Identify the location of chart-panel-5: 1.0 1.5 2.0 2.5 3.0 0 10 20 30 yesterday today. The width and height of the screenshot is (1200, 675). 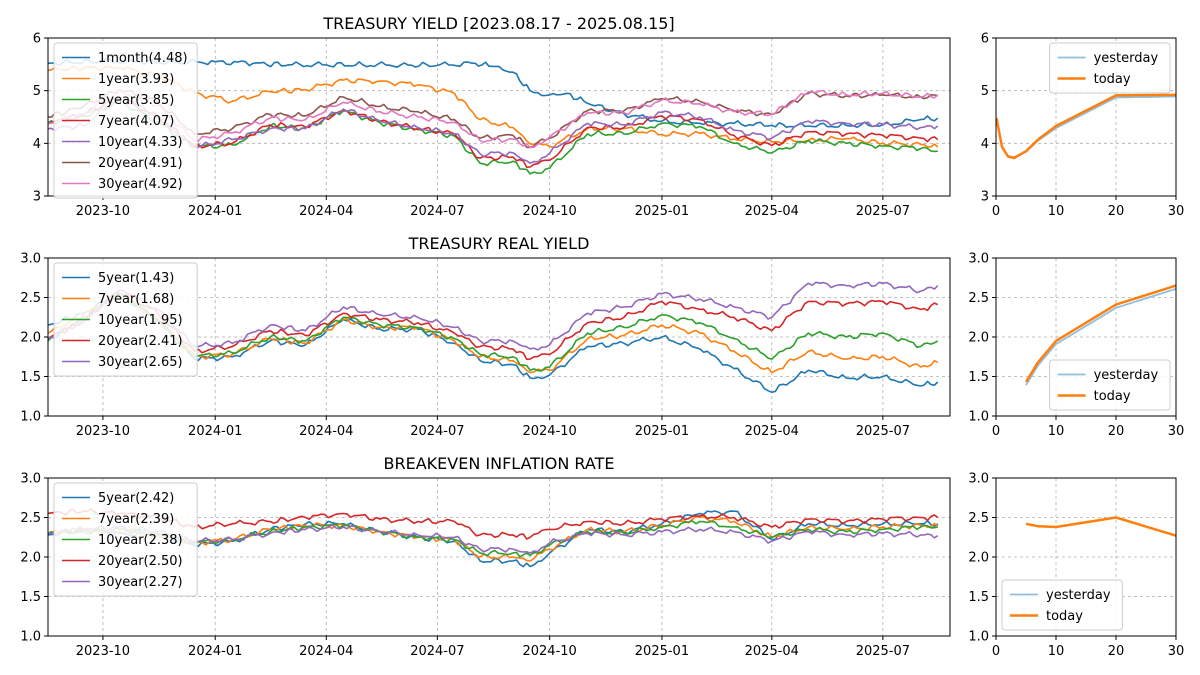
(1076, 566).